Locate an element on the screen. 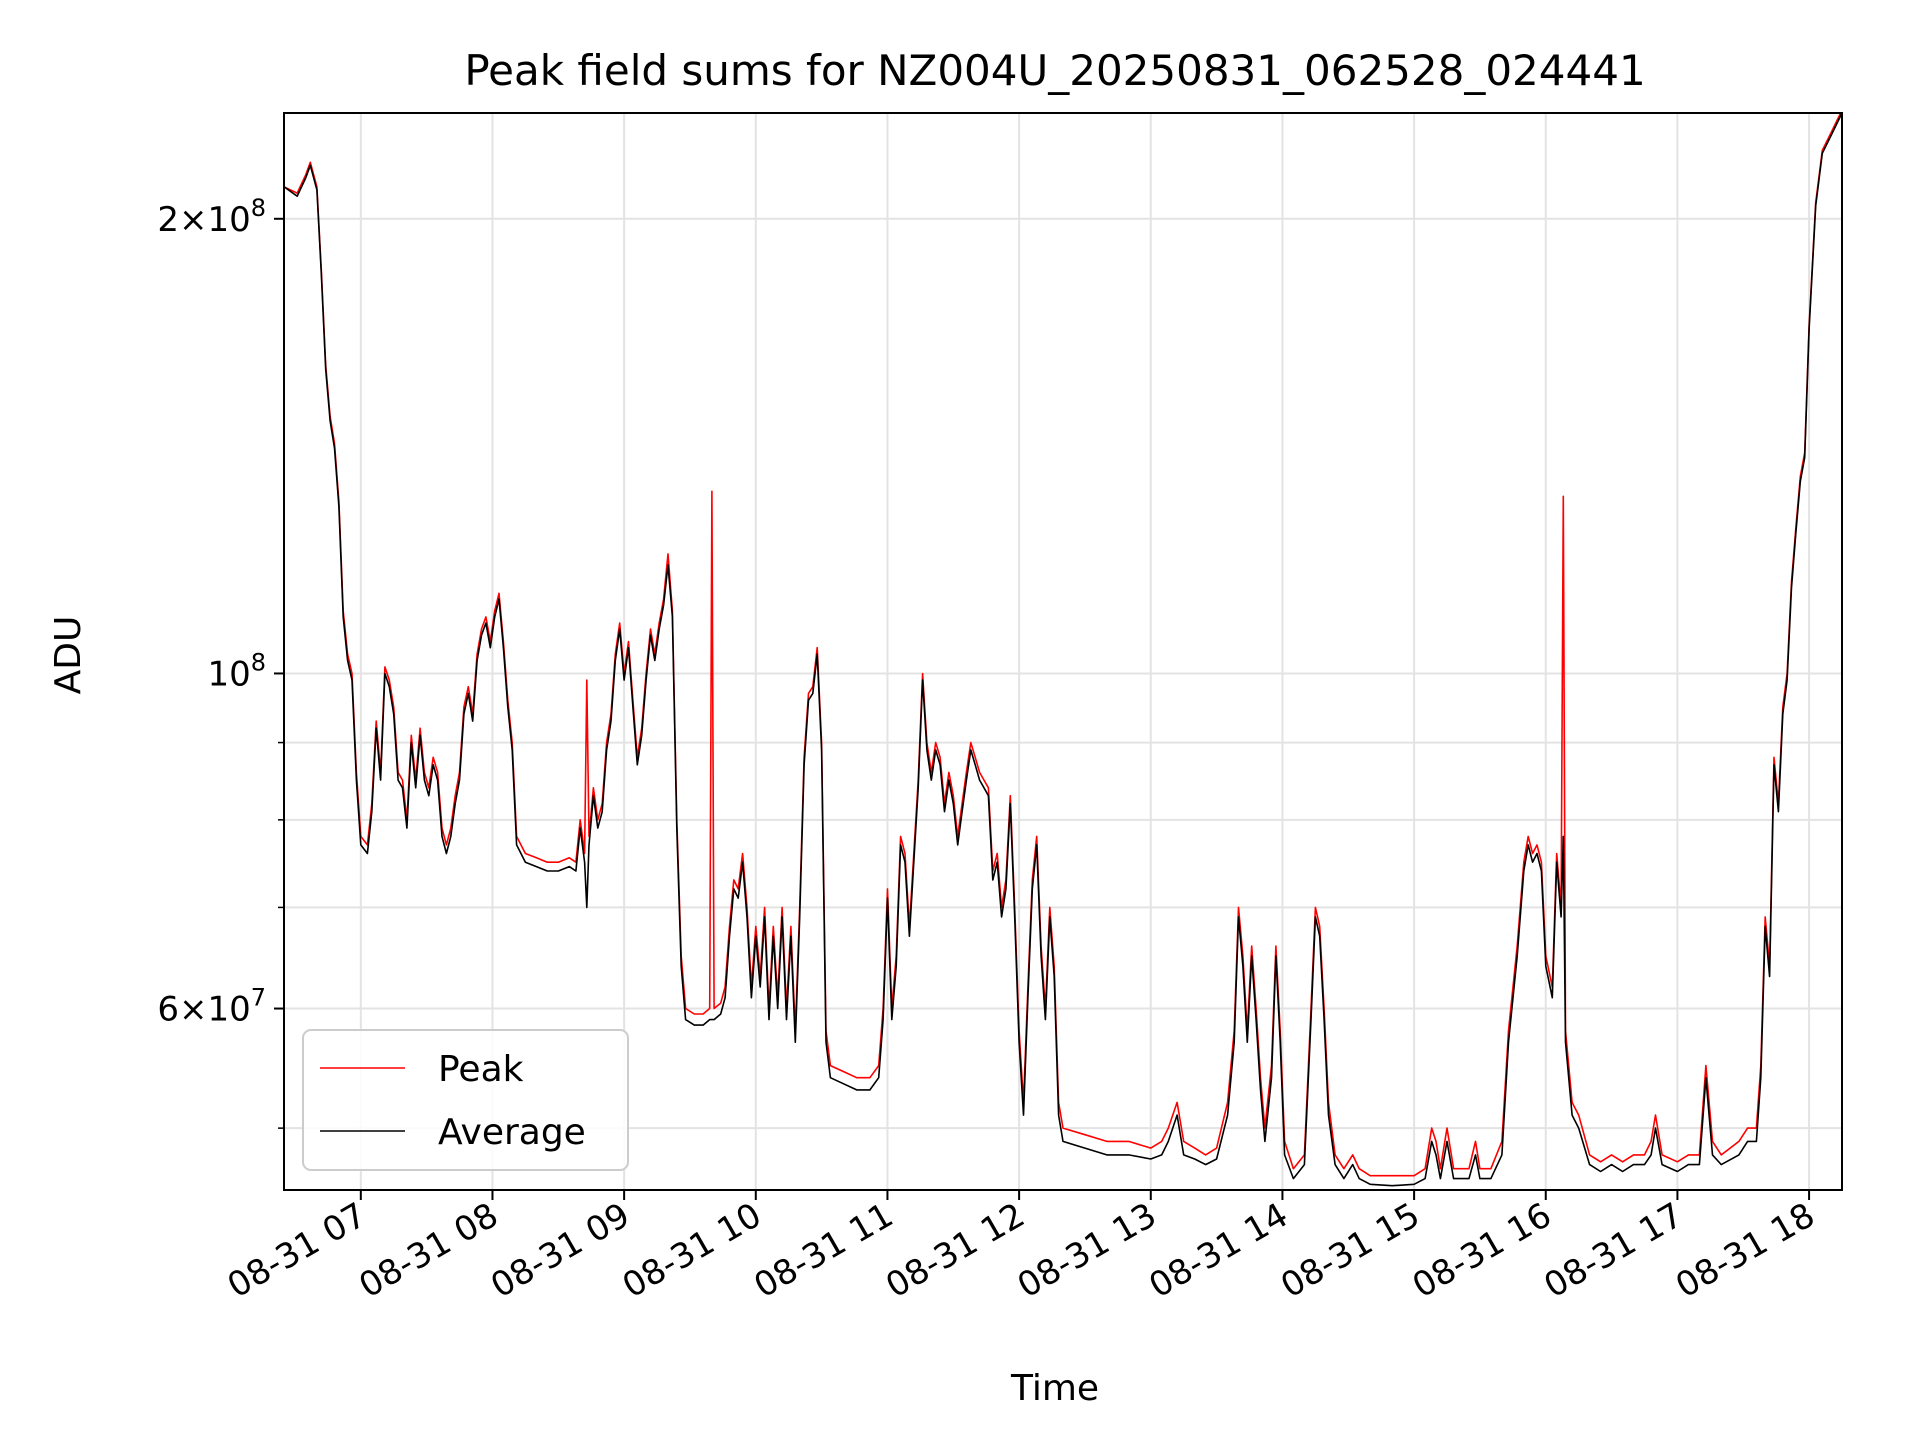 This screenshot has height=1444, width=1920. y-tick-label: 6×107 is located at coordinates (211, 1007).